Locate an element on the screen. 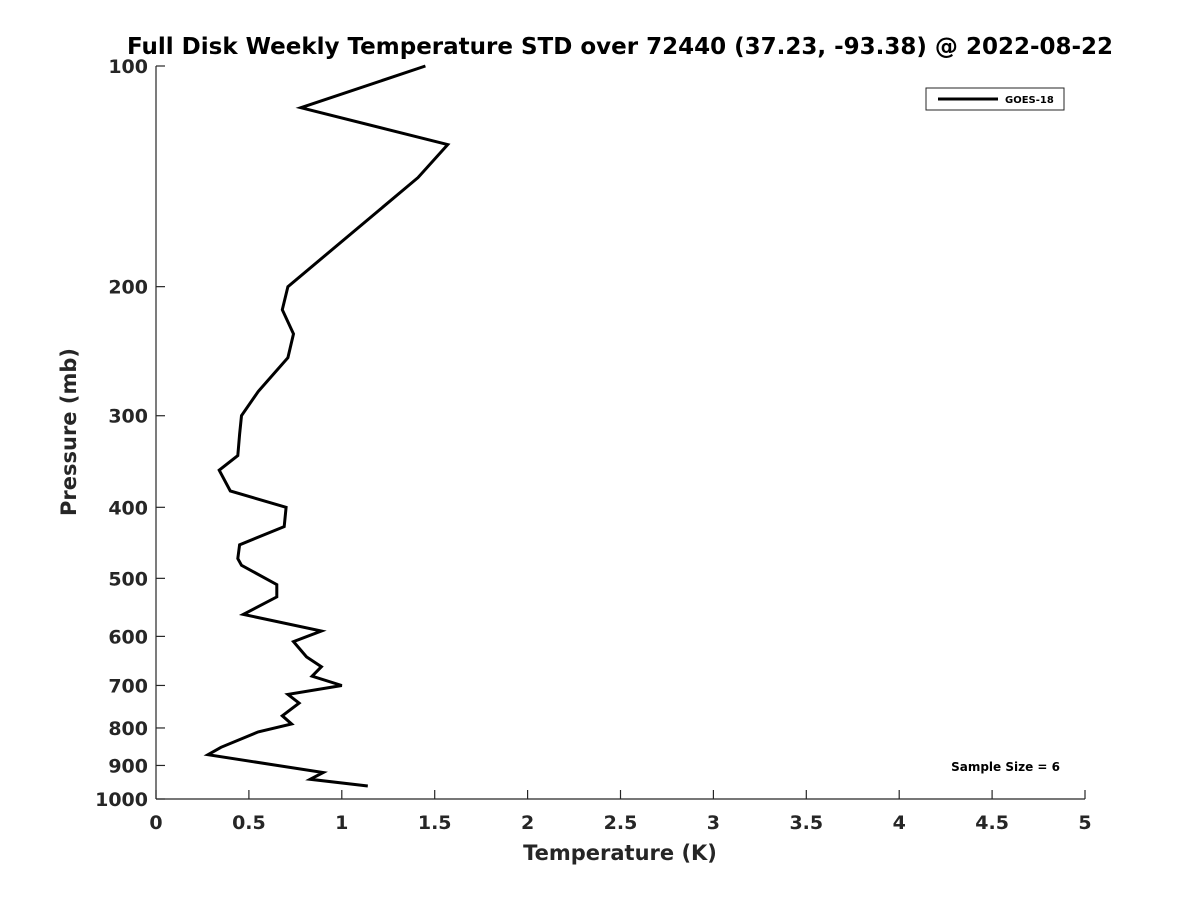 Image resolution: width=1200 pixels, height=900 pixels. x-tick-label: 4.5 is located at coordinates (992, 823).